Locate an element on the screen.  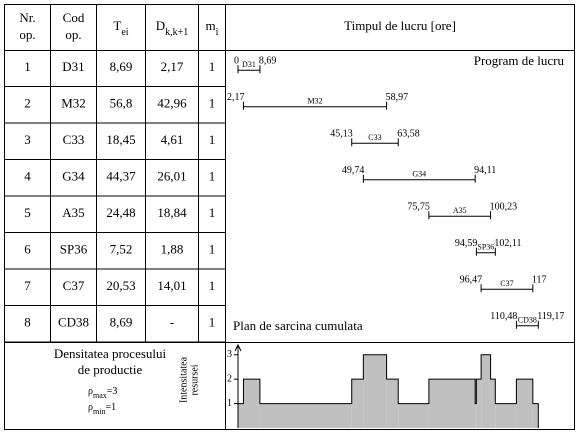
table-cell: 20,53 is located at coordinates (120, 285).